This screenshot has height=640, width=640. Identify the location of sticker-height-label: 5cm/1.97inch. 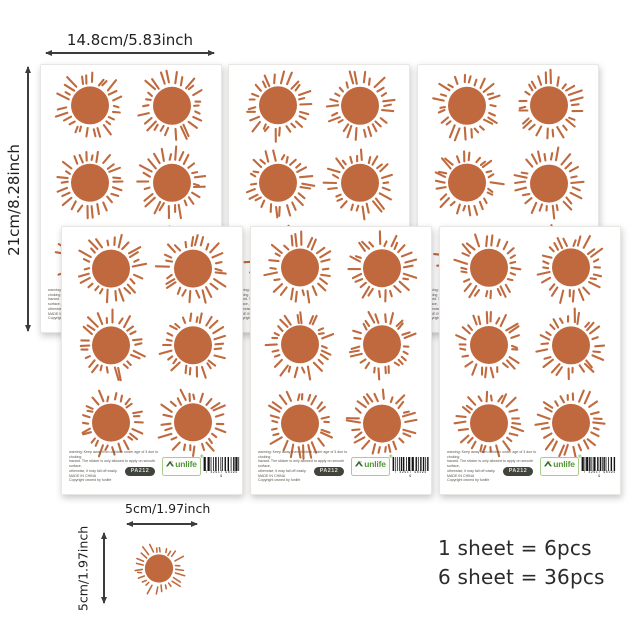
(83, 568).